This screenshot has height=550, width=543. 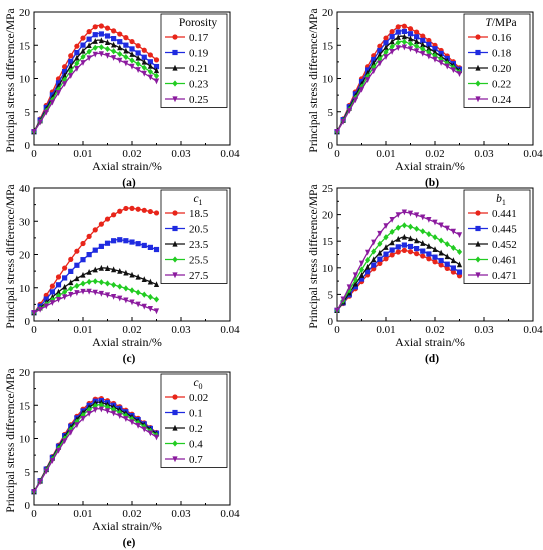 What do you see at coordinates (502, 100) in the screenshot?
I see `legend-label: 0.24` at bounding box center [502, 100].